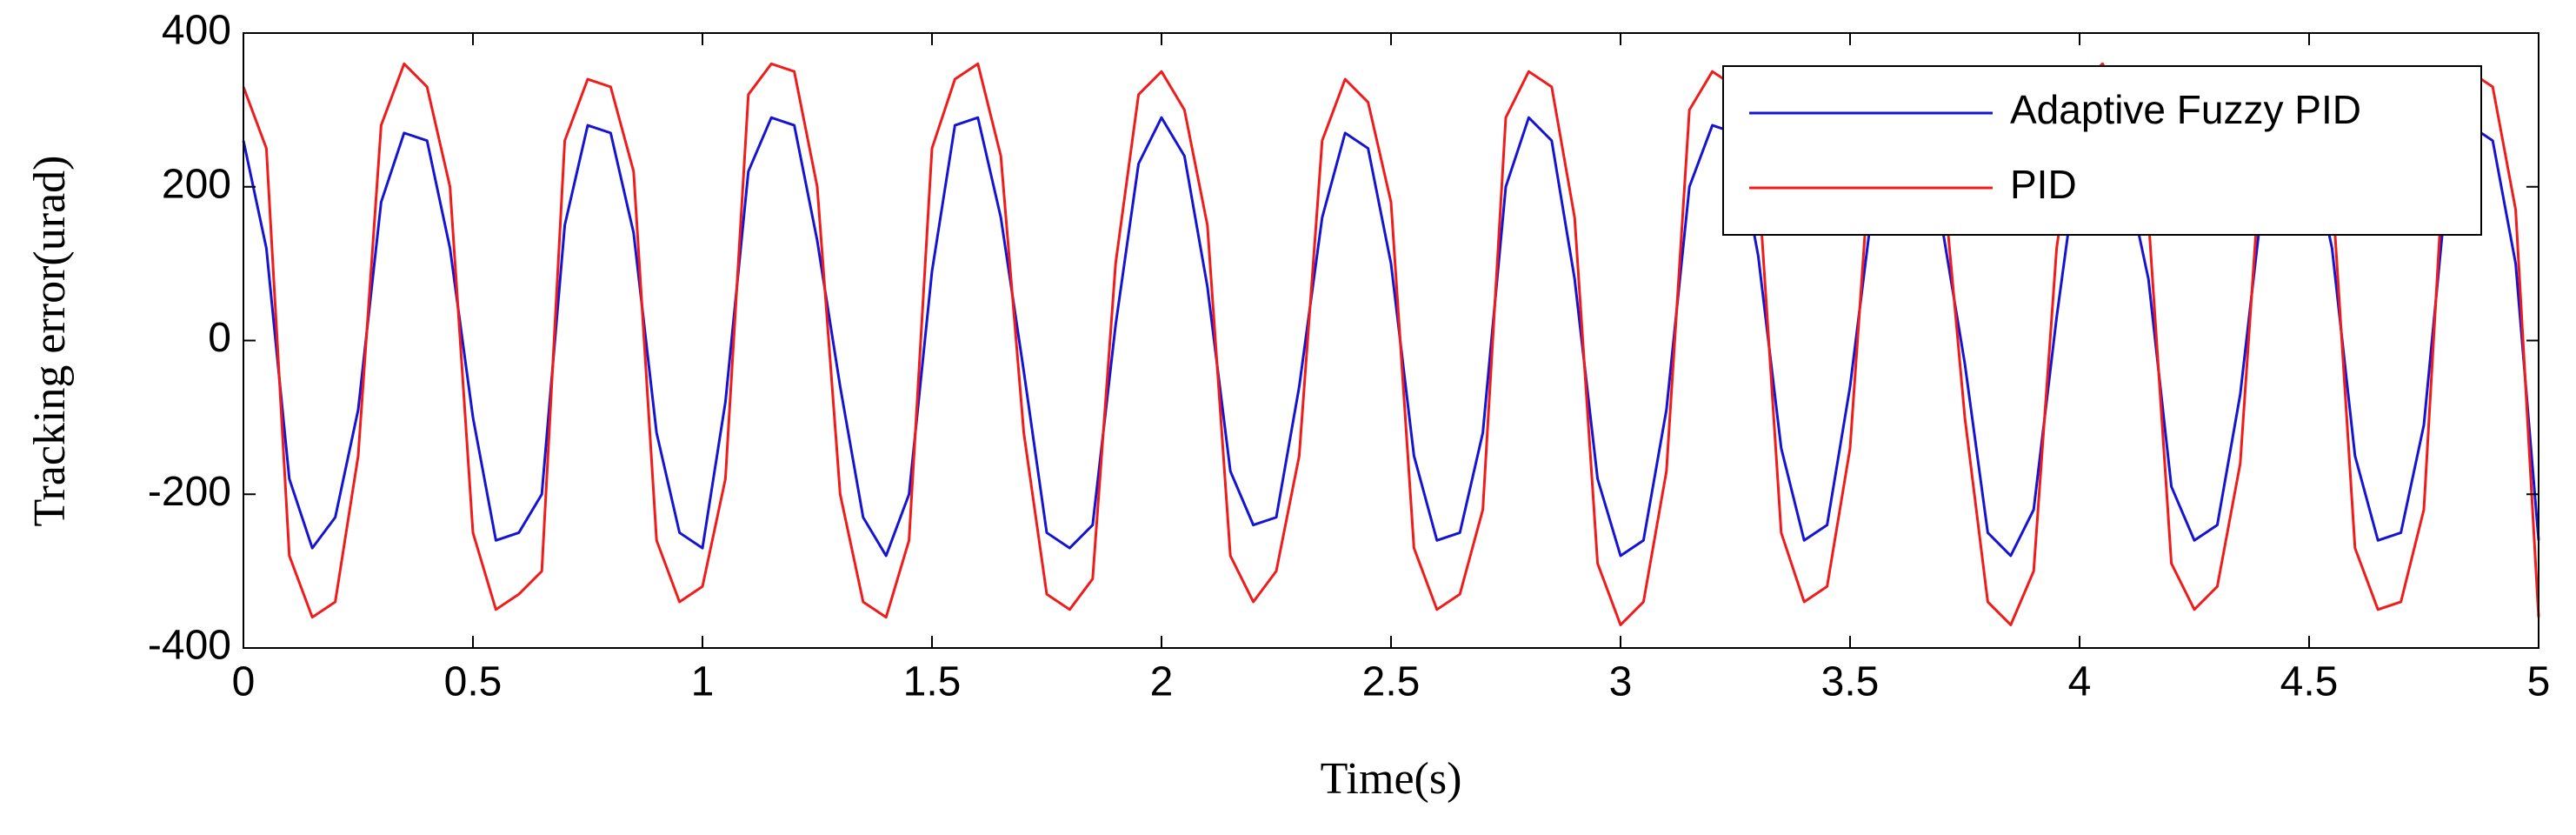 The height and width of the screenshot is (835, 2576). Describe the element at coordinates (473, 682) in the screenshot. I see `x-tick-label: 0.5` at that location.